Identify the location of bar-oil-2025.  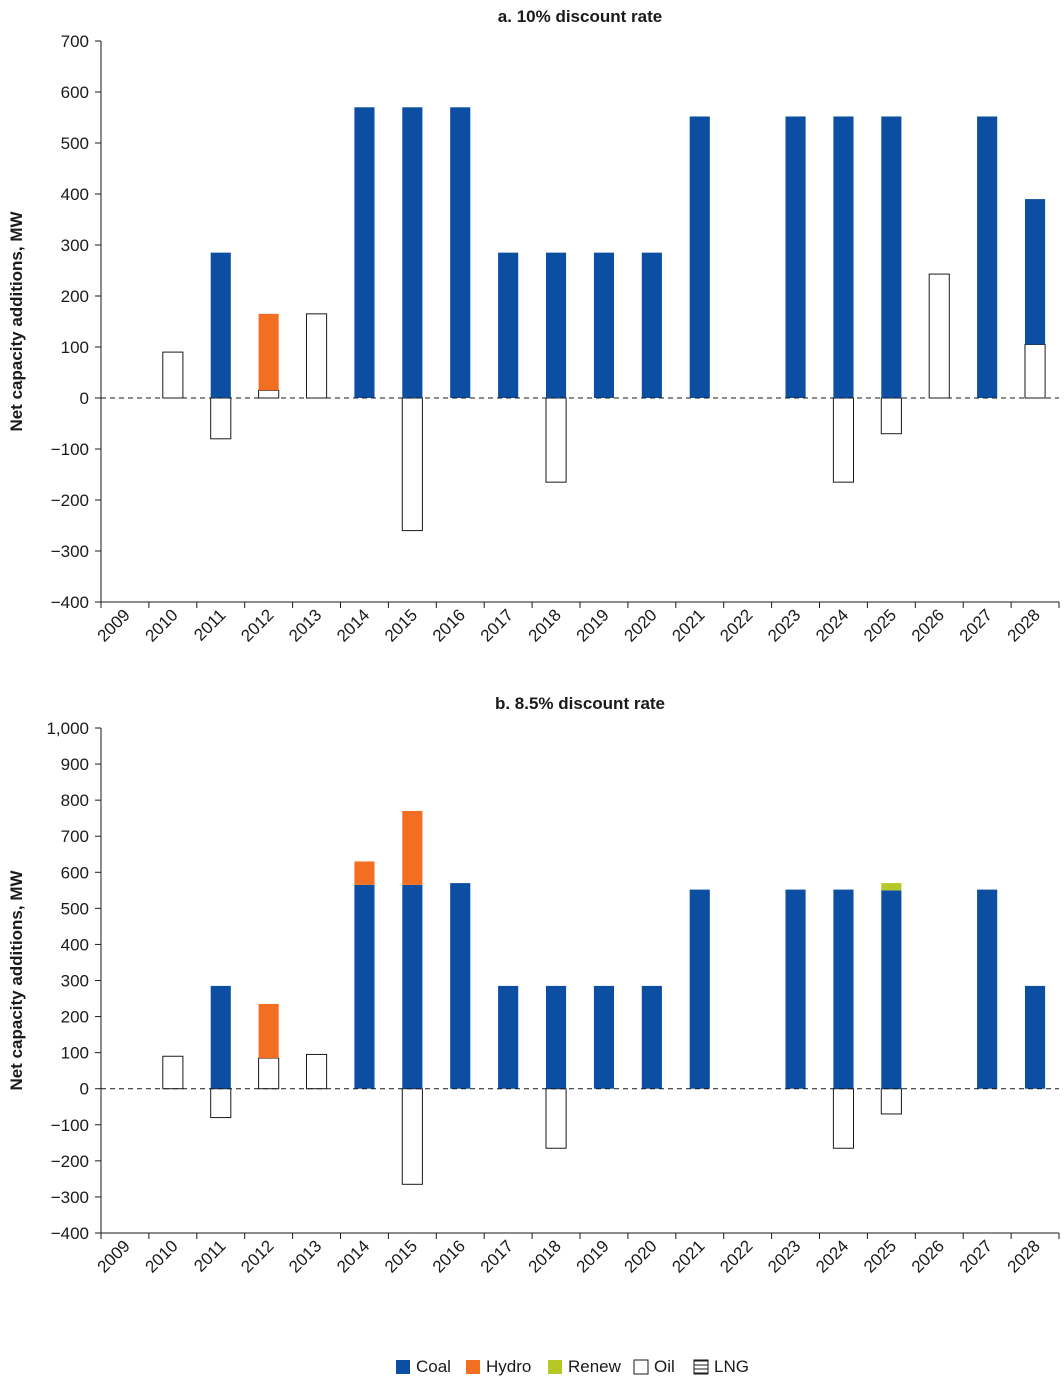
(891, 1101).